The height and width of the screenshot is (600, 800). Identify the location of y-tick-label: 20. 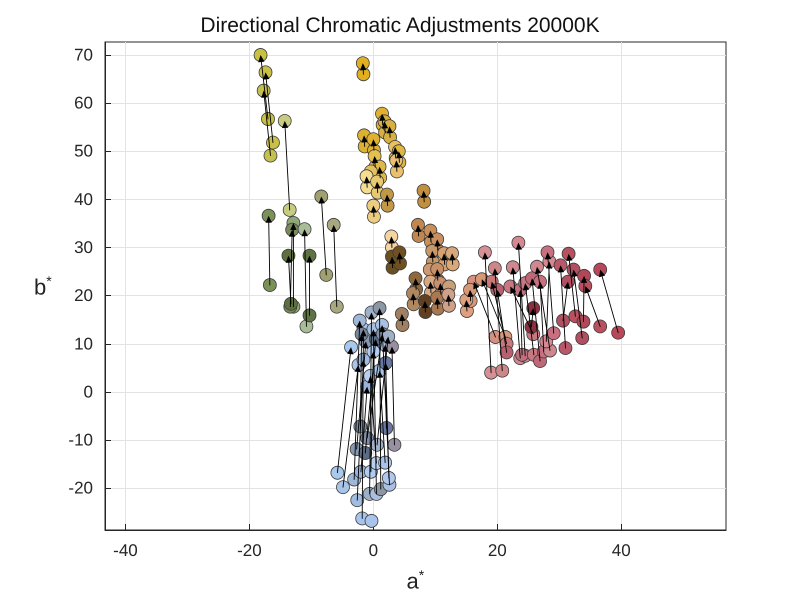
(83, 296).